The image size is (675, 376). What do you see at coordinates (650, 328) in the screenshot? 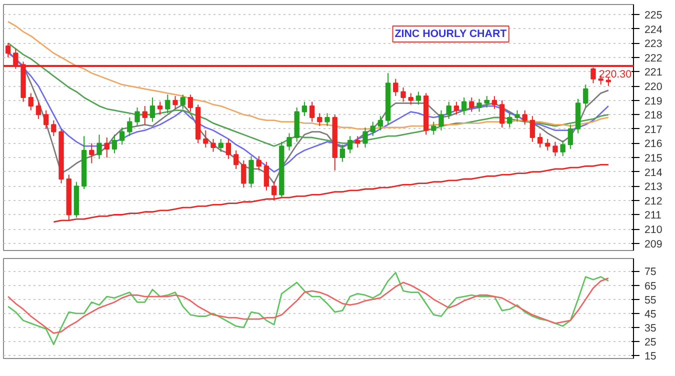
I see `y-tick-label: 35` at bounding box center [650, 328].